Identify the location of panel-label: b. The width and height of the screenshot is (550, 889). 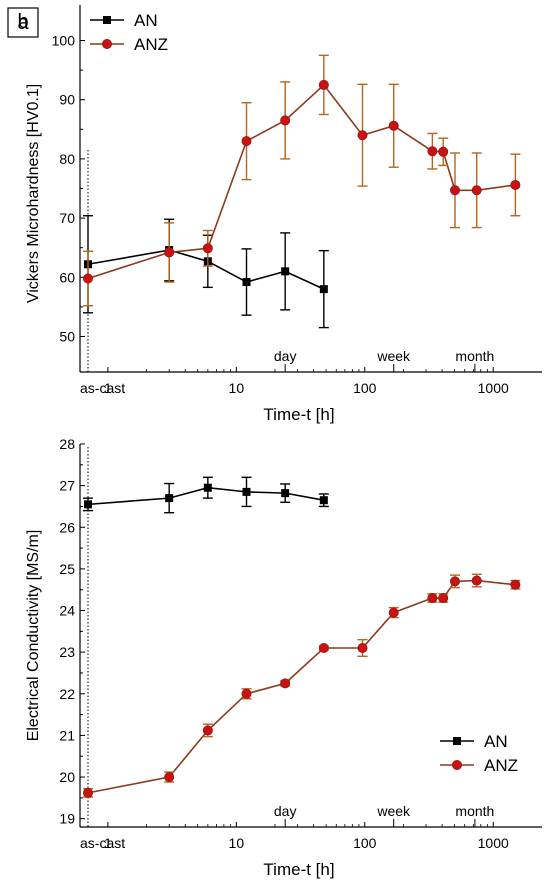
(22, 22).